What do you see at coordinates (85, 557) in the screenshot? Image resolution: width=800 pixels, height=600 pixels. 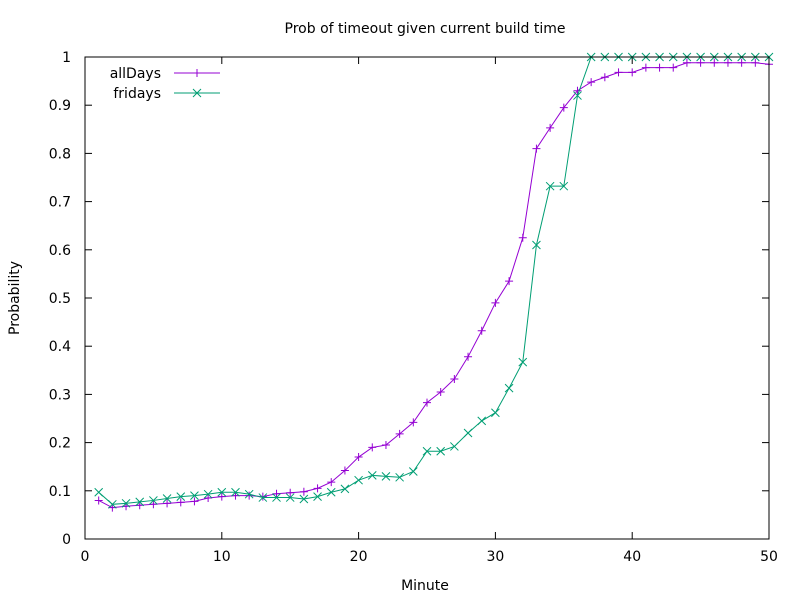 I see `x-tick-label: 0` at bounding box center [85, 557].